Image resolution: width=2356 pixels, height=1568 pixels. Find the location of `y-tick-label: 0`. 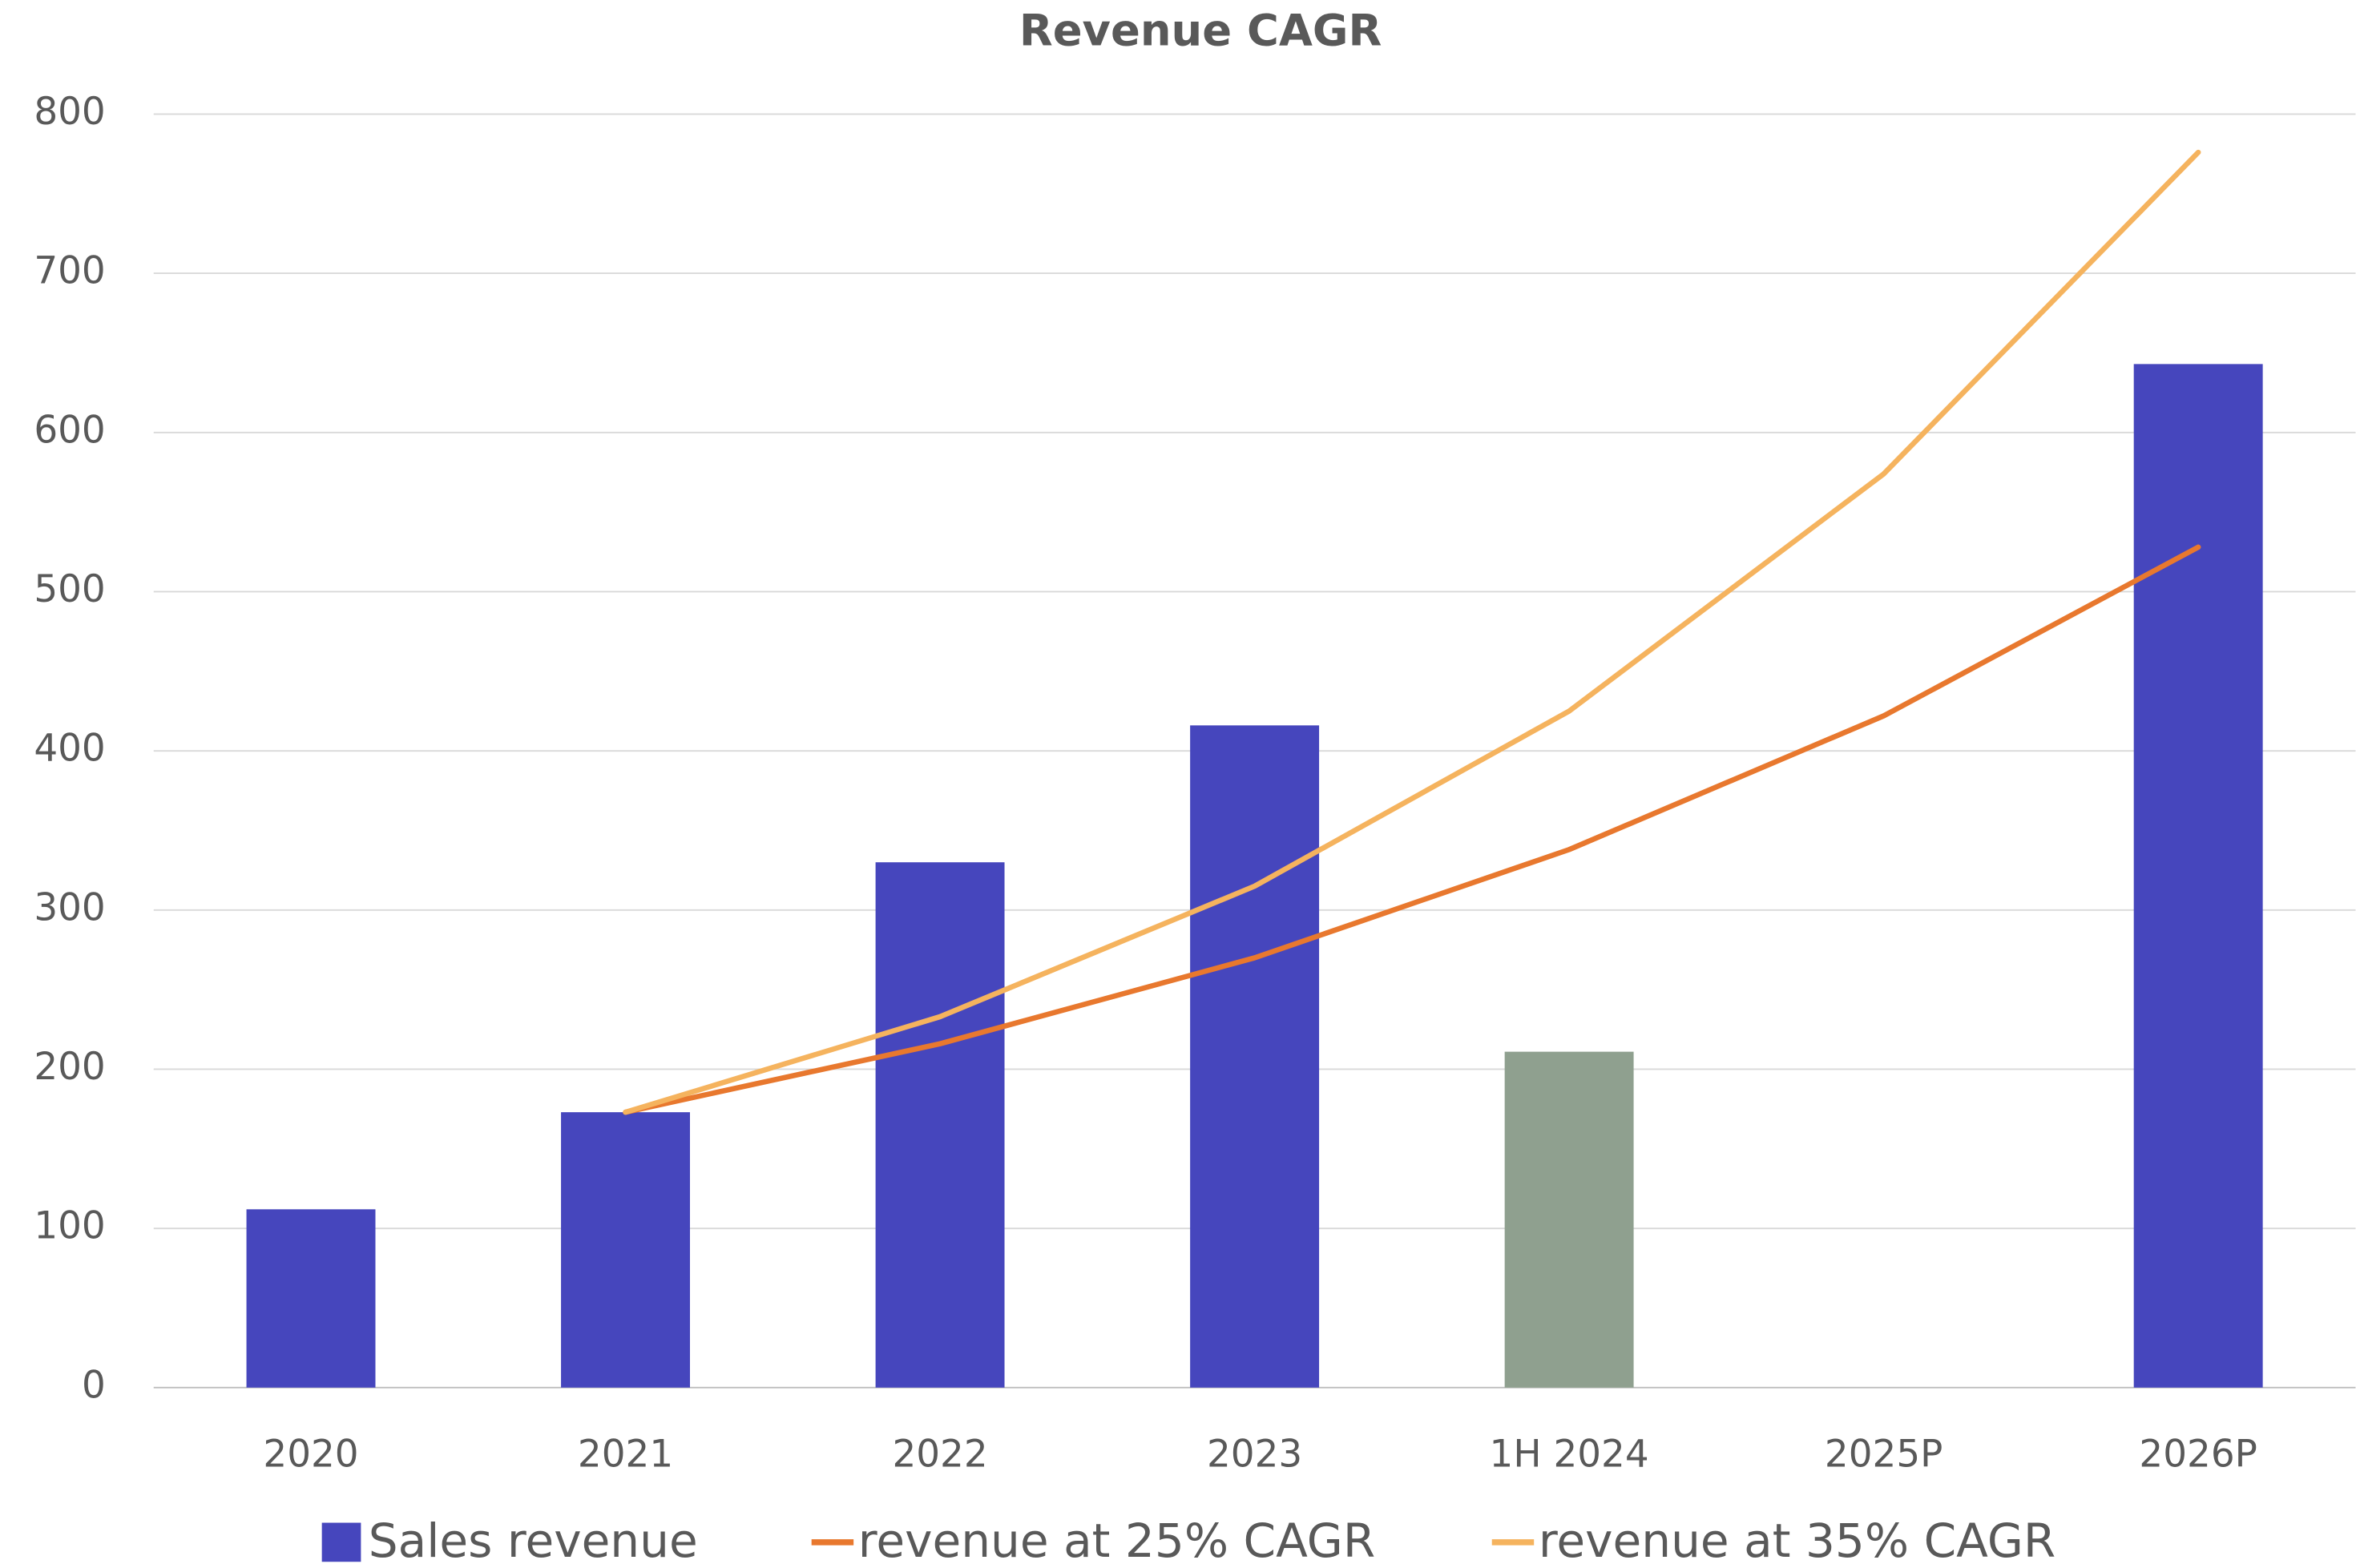

y-tick-label: 0 is located at coordinates (94, 1385).